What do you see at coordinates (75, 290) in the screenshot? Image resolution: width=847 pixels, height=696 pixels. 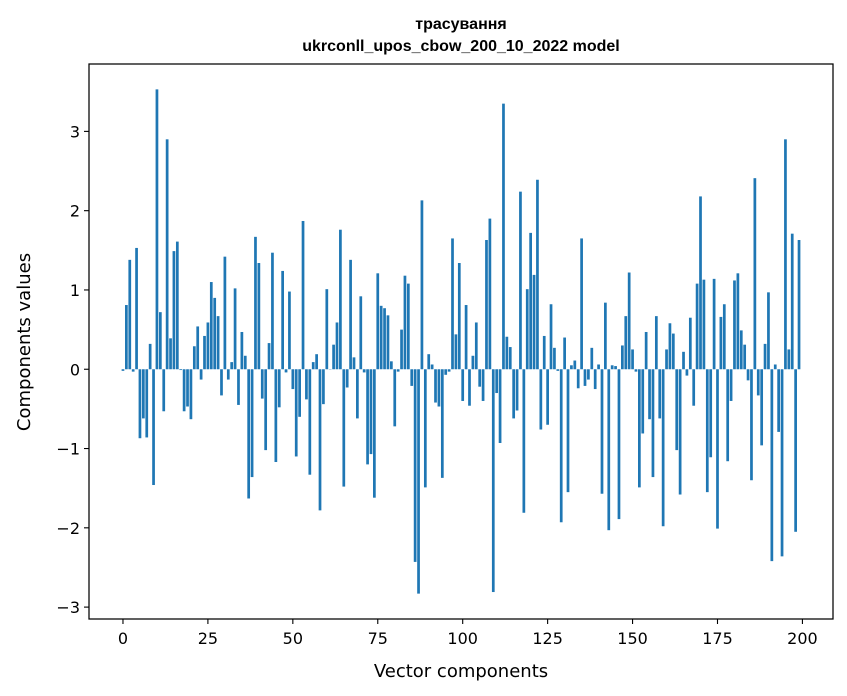 I see `y-tick-label: 1` at bounding box center [75, 290].